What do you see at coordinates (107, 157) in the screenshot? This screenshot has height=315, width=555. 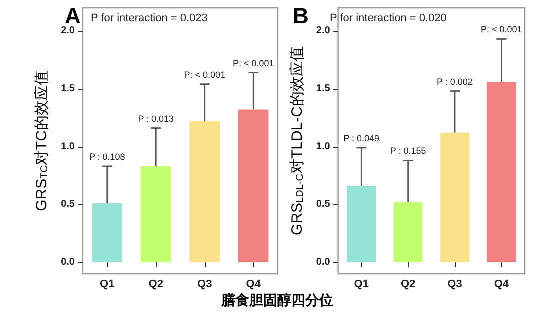 I see `annotation: P : 0.108` at bounding box center [107, 157].